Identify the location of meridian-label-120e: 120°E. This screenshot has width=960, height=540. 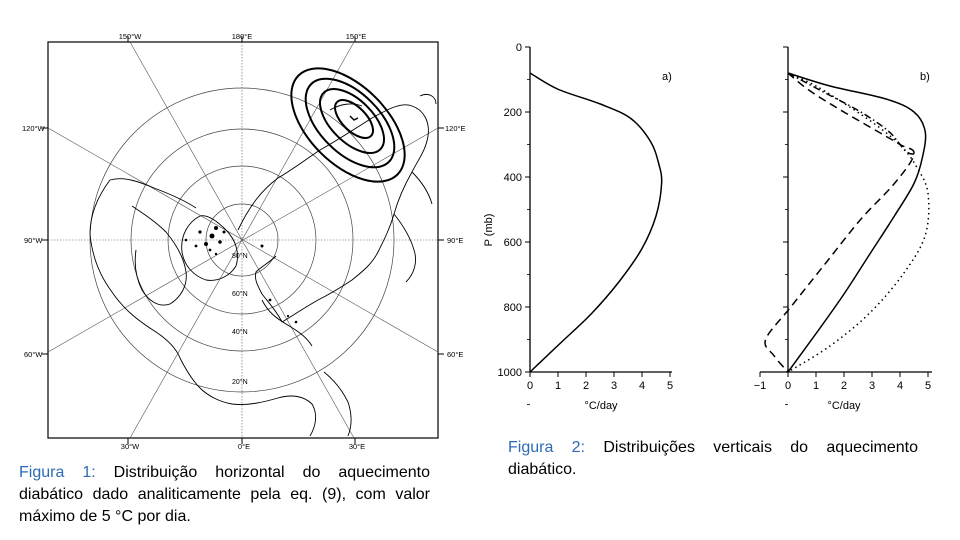
(455, 128).